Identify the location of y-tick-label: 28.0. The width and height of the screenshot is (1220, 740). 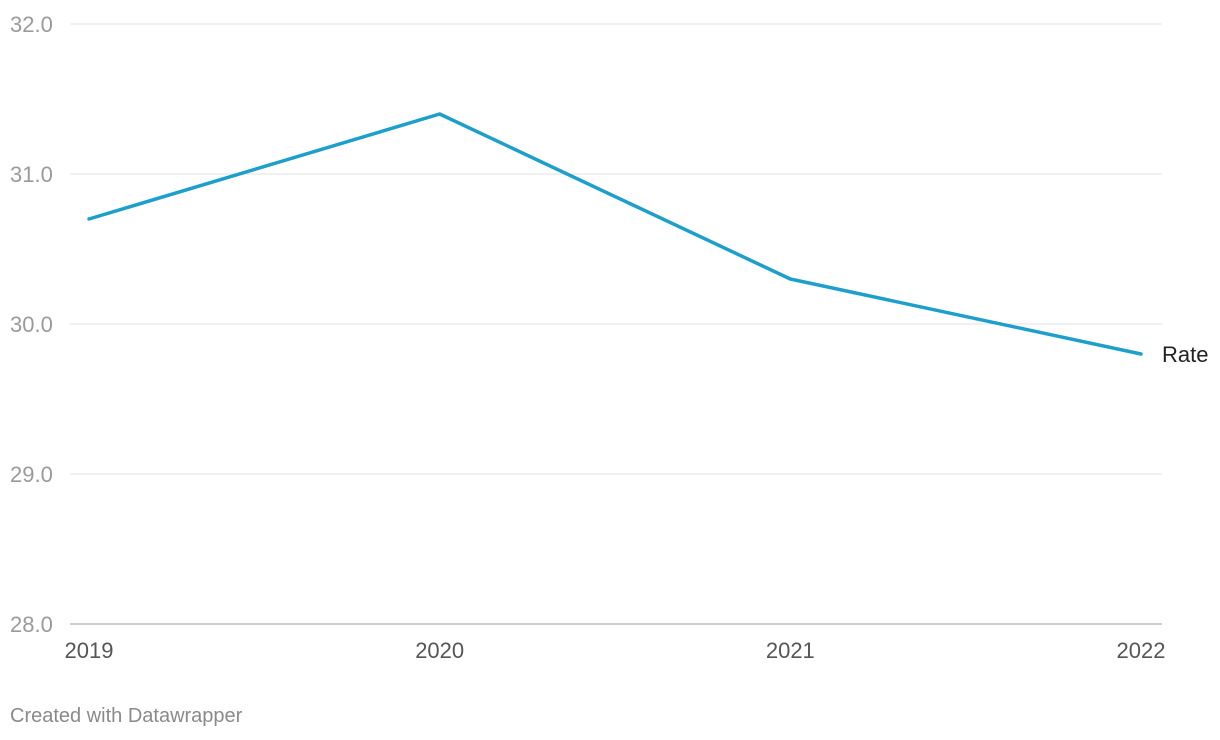
(31, 624).